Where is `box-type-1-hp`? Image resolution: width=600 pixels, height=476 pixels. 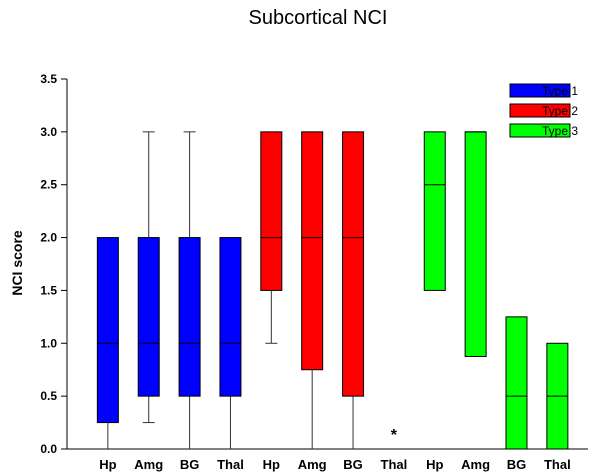 box-type-1-hp is located at coordinates (107, 343).